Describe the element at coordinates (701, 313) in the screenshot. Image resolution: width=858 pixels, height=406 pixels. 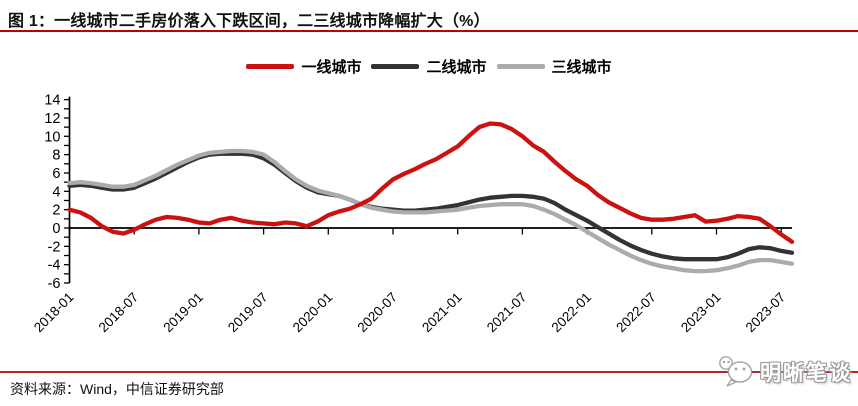
I see `svg-text: 2023-01` at that location.